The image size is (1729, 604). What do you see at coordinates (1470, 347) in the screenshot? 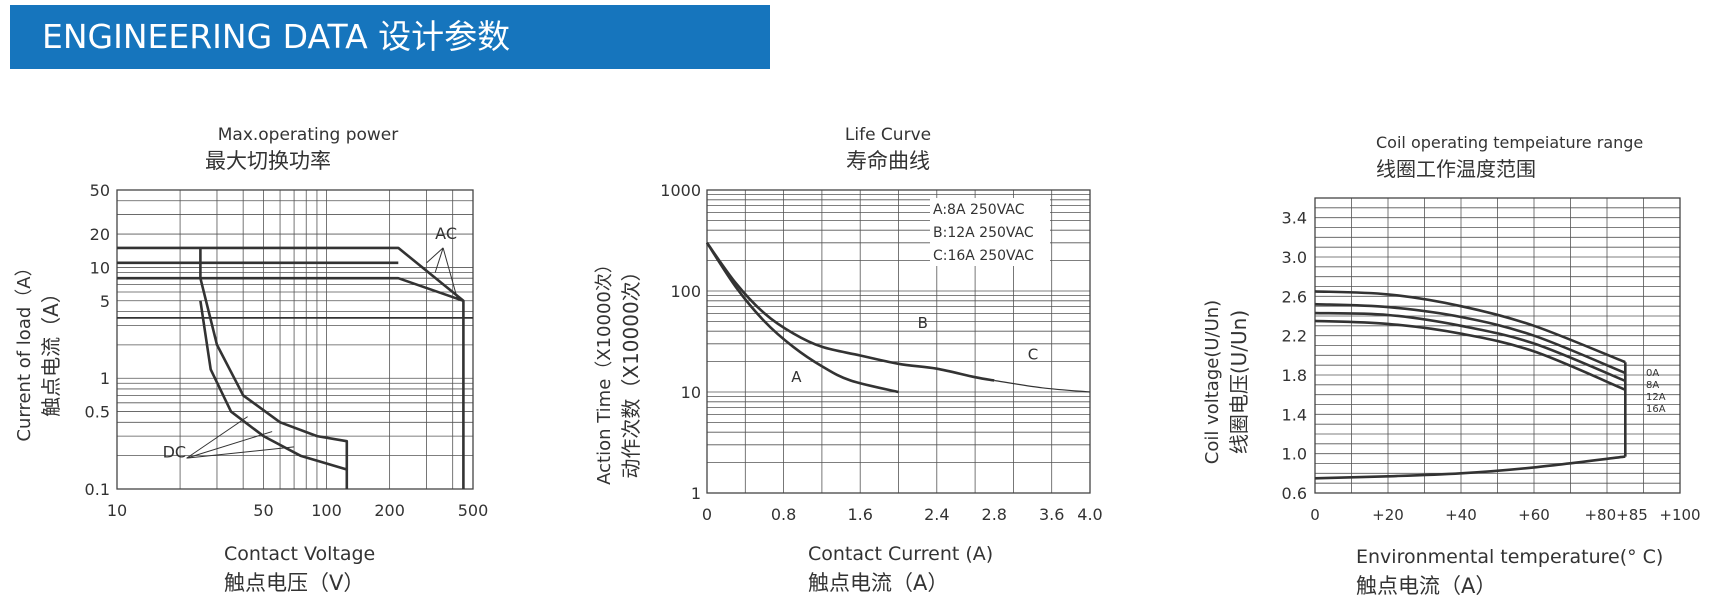
I see `chart3-series-12A` at bounding box center [1470, 347].